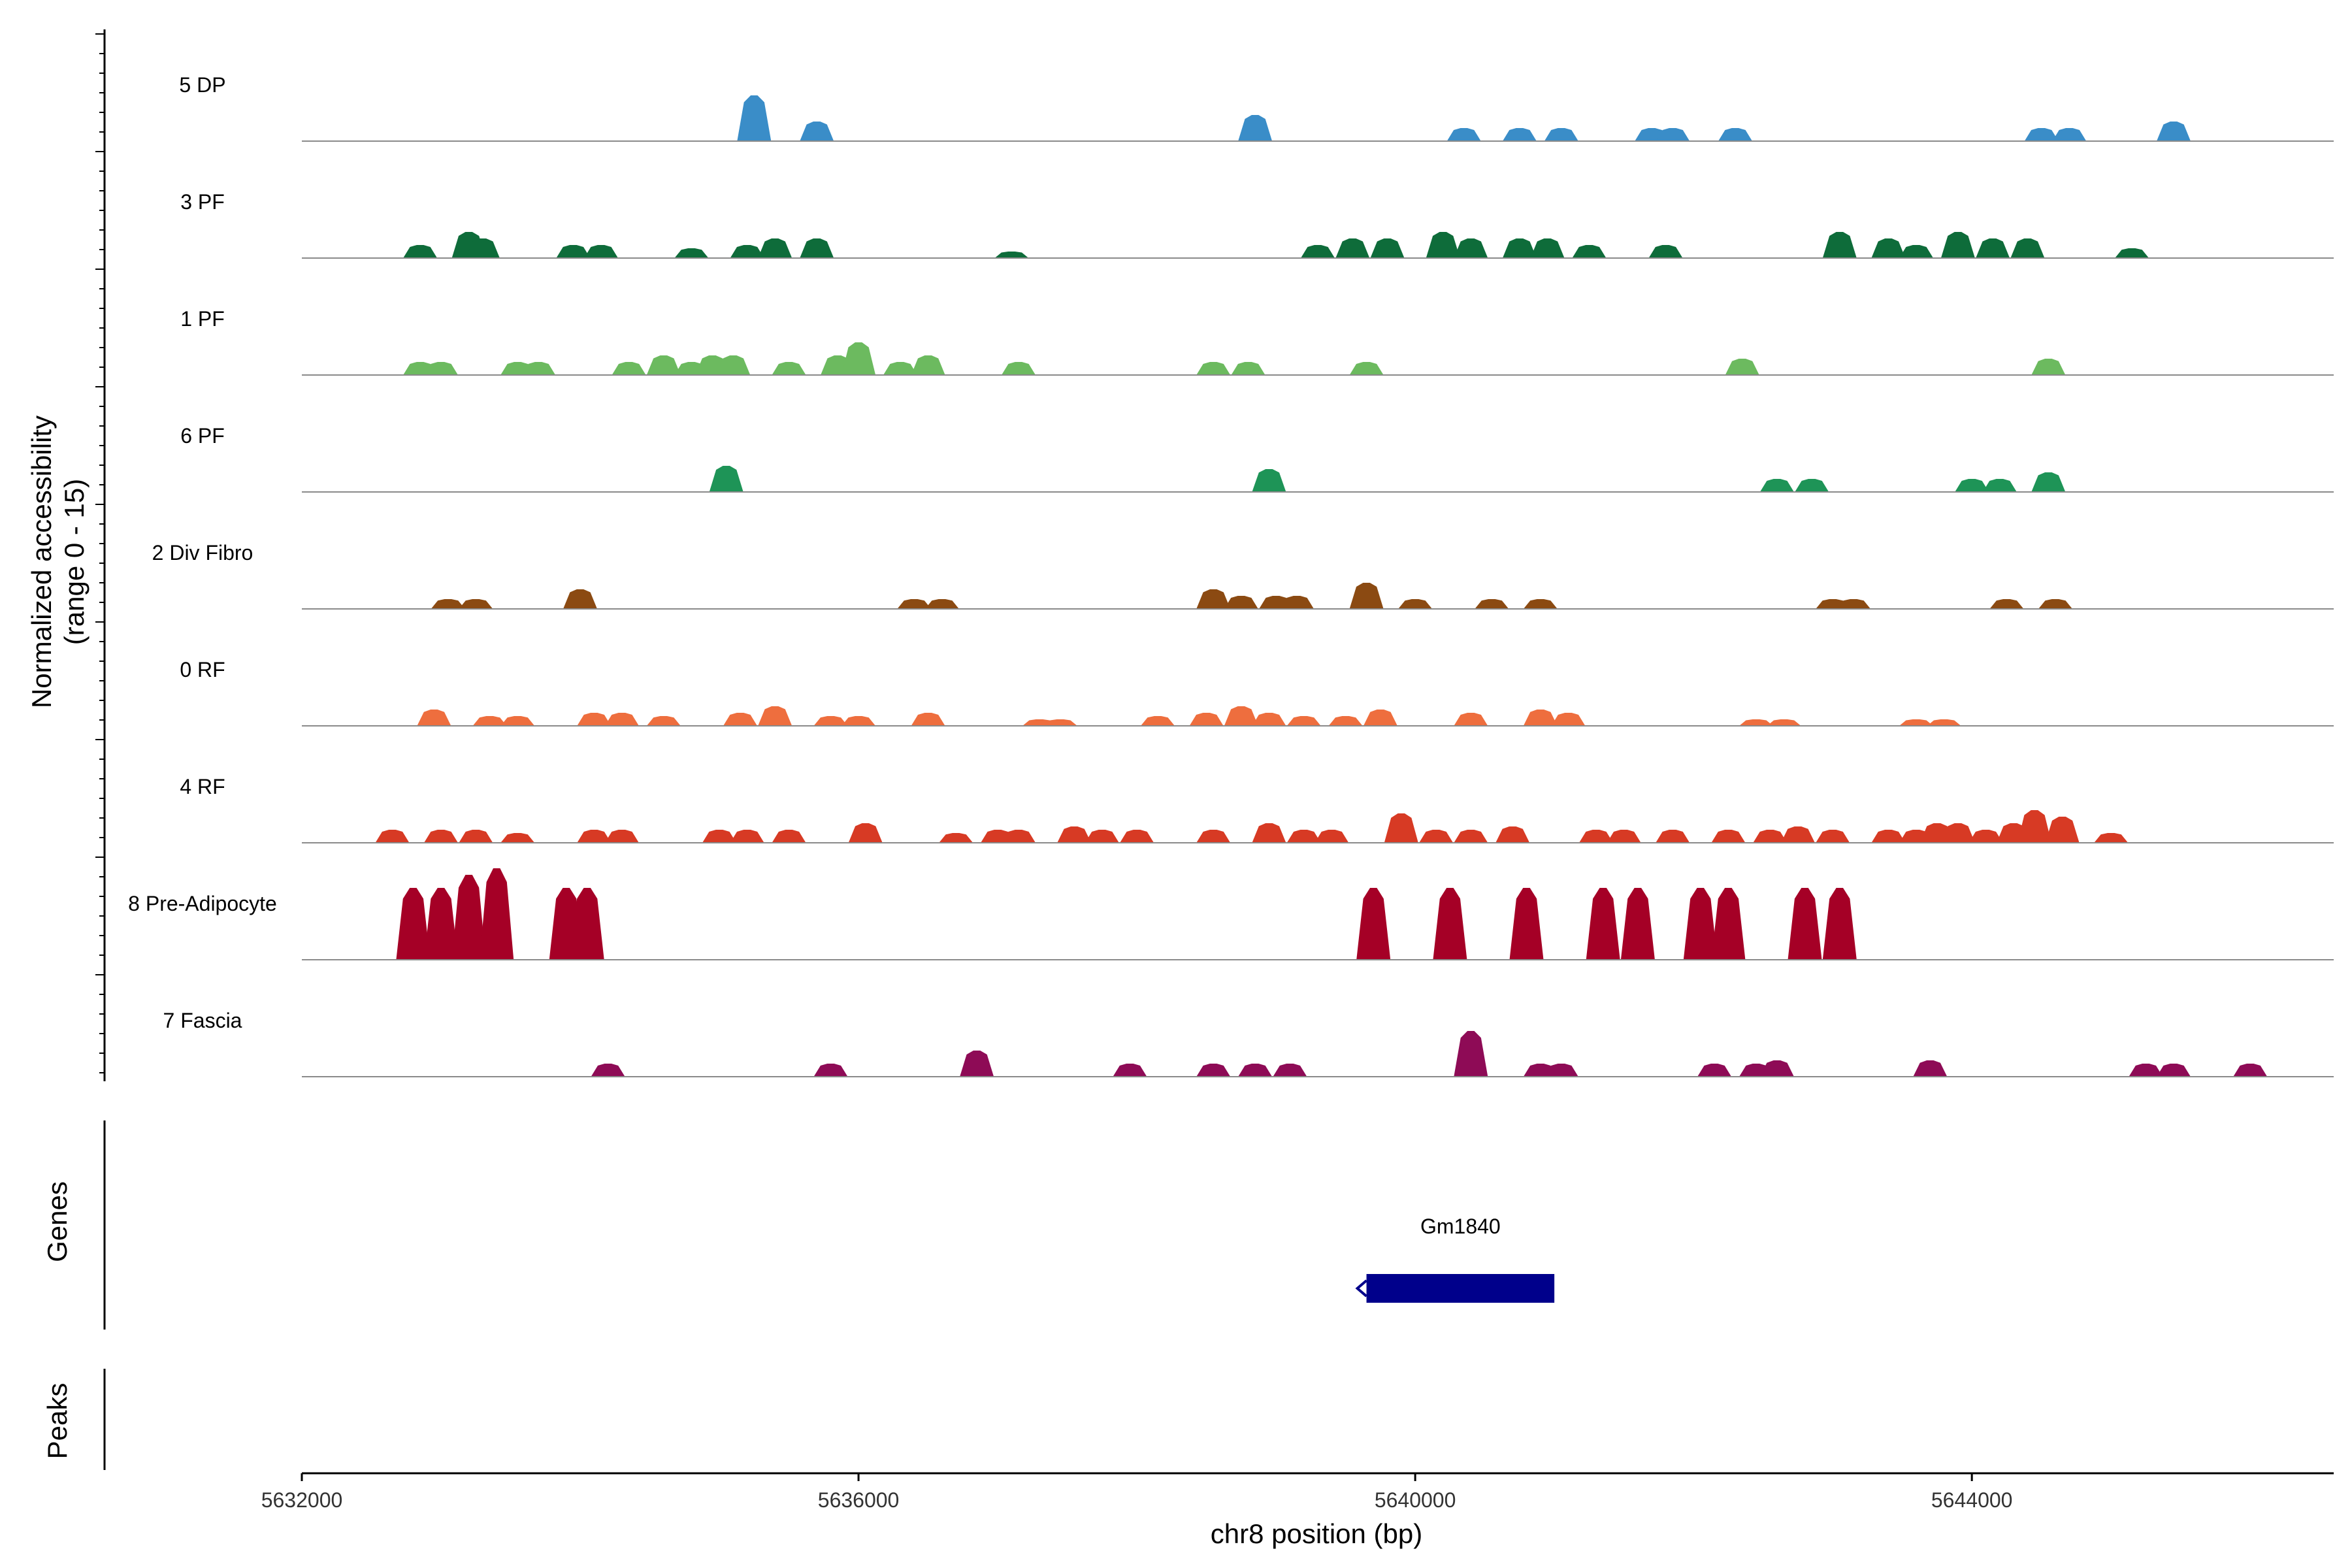 The image size is (2352, 1568). Describe the element at coordinates (1257, 224) in the screenshot. I see `track-3-pf: 3 PF` at that location.